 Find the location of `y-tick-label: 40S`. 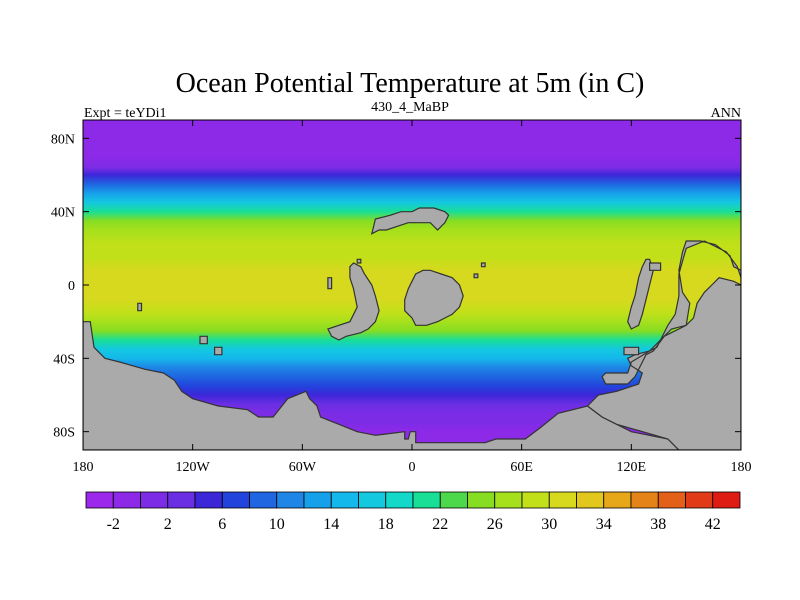

y-tick-label: 40S is located at coordinates (64, 359).